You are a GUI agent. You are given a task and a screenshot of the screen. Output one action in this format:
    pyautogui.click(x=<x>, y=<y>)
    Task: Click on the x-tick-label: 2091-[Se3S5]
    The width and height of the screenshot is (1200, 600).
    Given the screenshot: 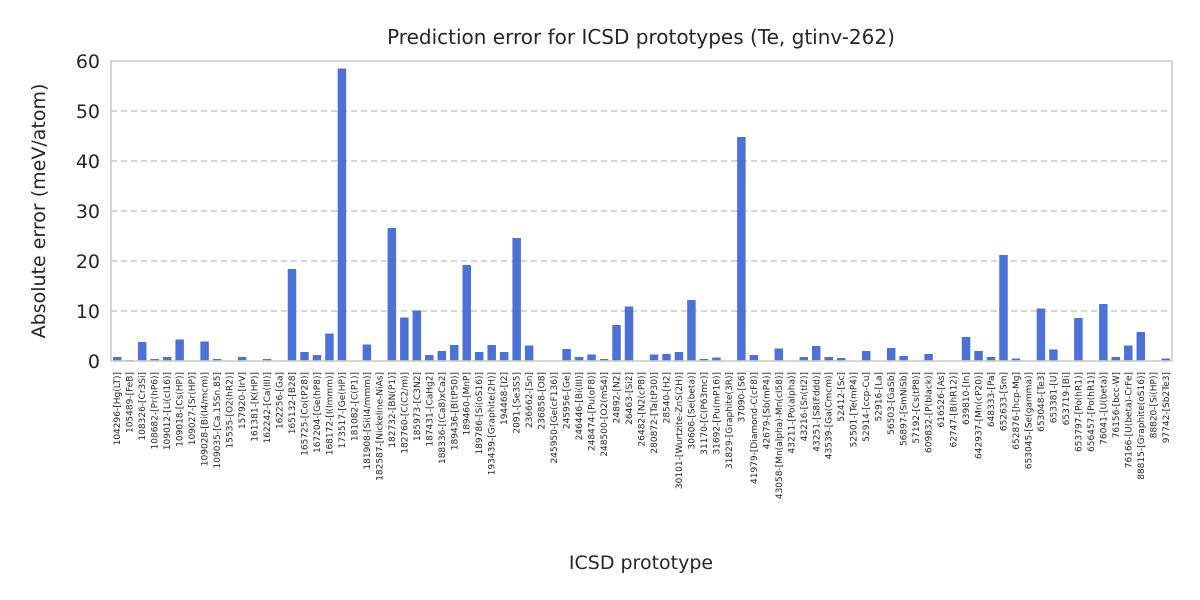 What is the action you would take?
    pyautogui.click(x=518, y=403)
    